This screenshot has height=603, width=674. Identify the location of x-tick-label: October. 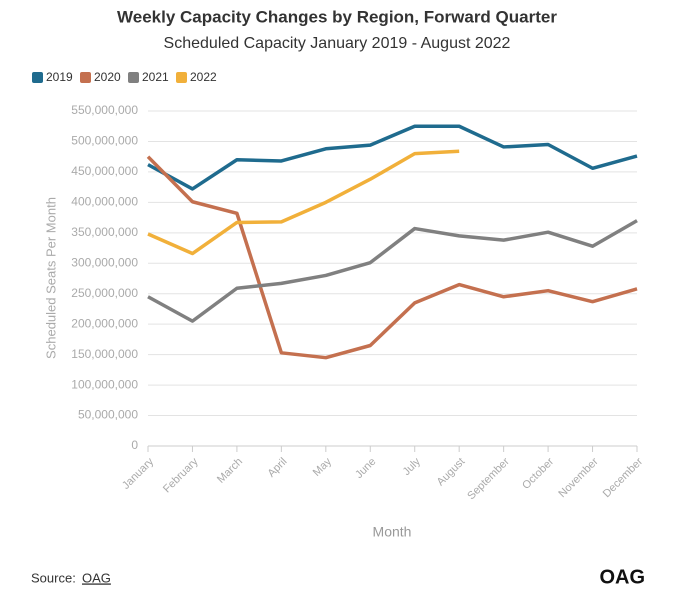
(538, 473).